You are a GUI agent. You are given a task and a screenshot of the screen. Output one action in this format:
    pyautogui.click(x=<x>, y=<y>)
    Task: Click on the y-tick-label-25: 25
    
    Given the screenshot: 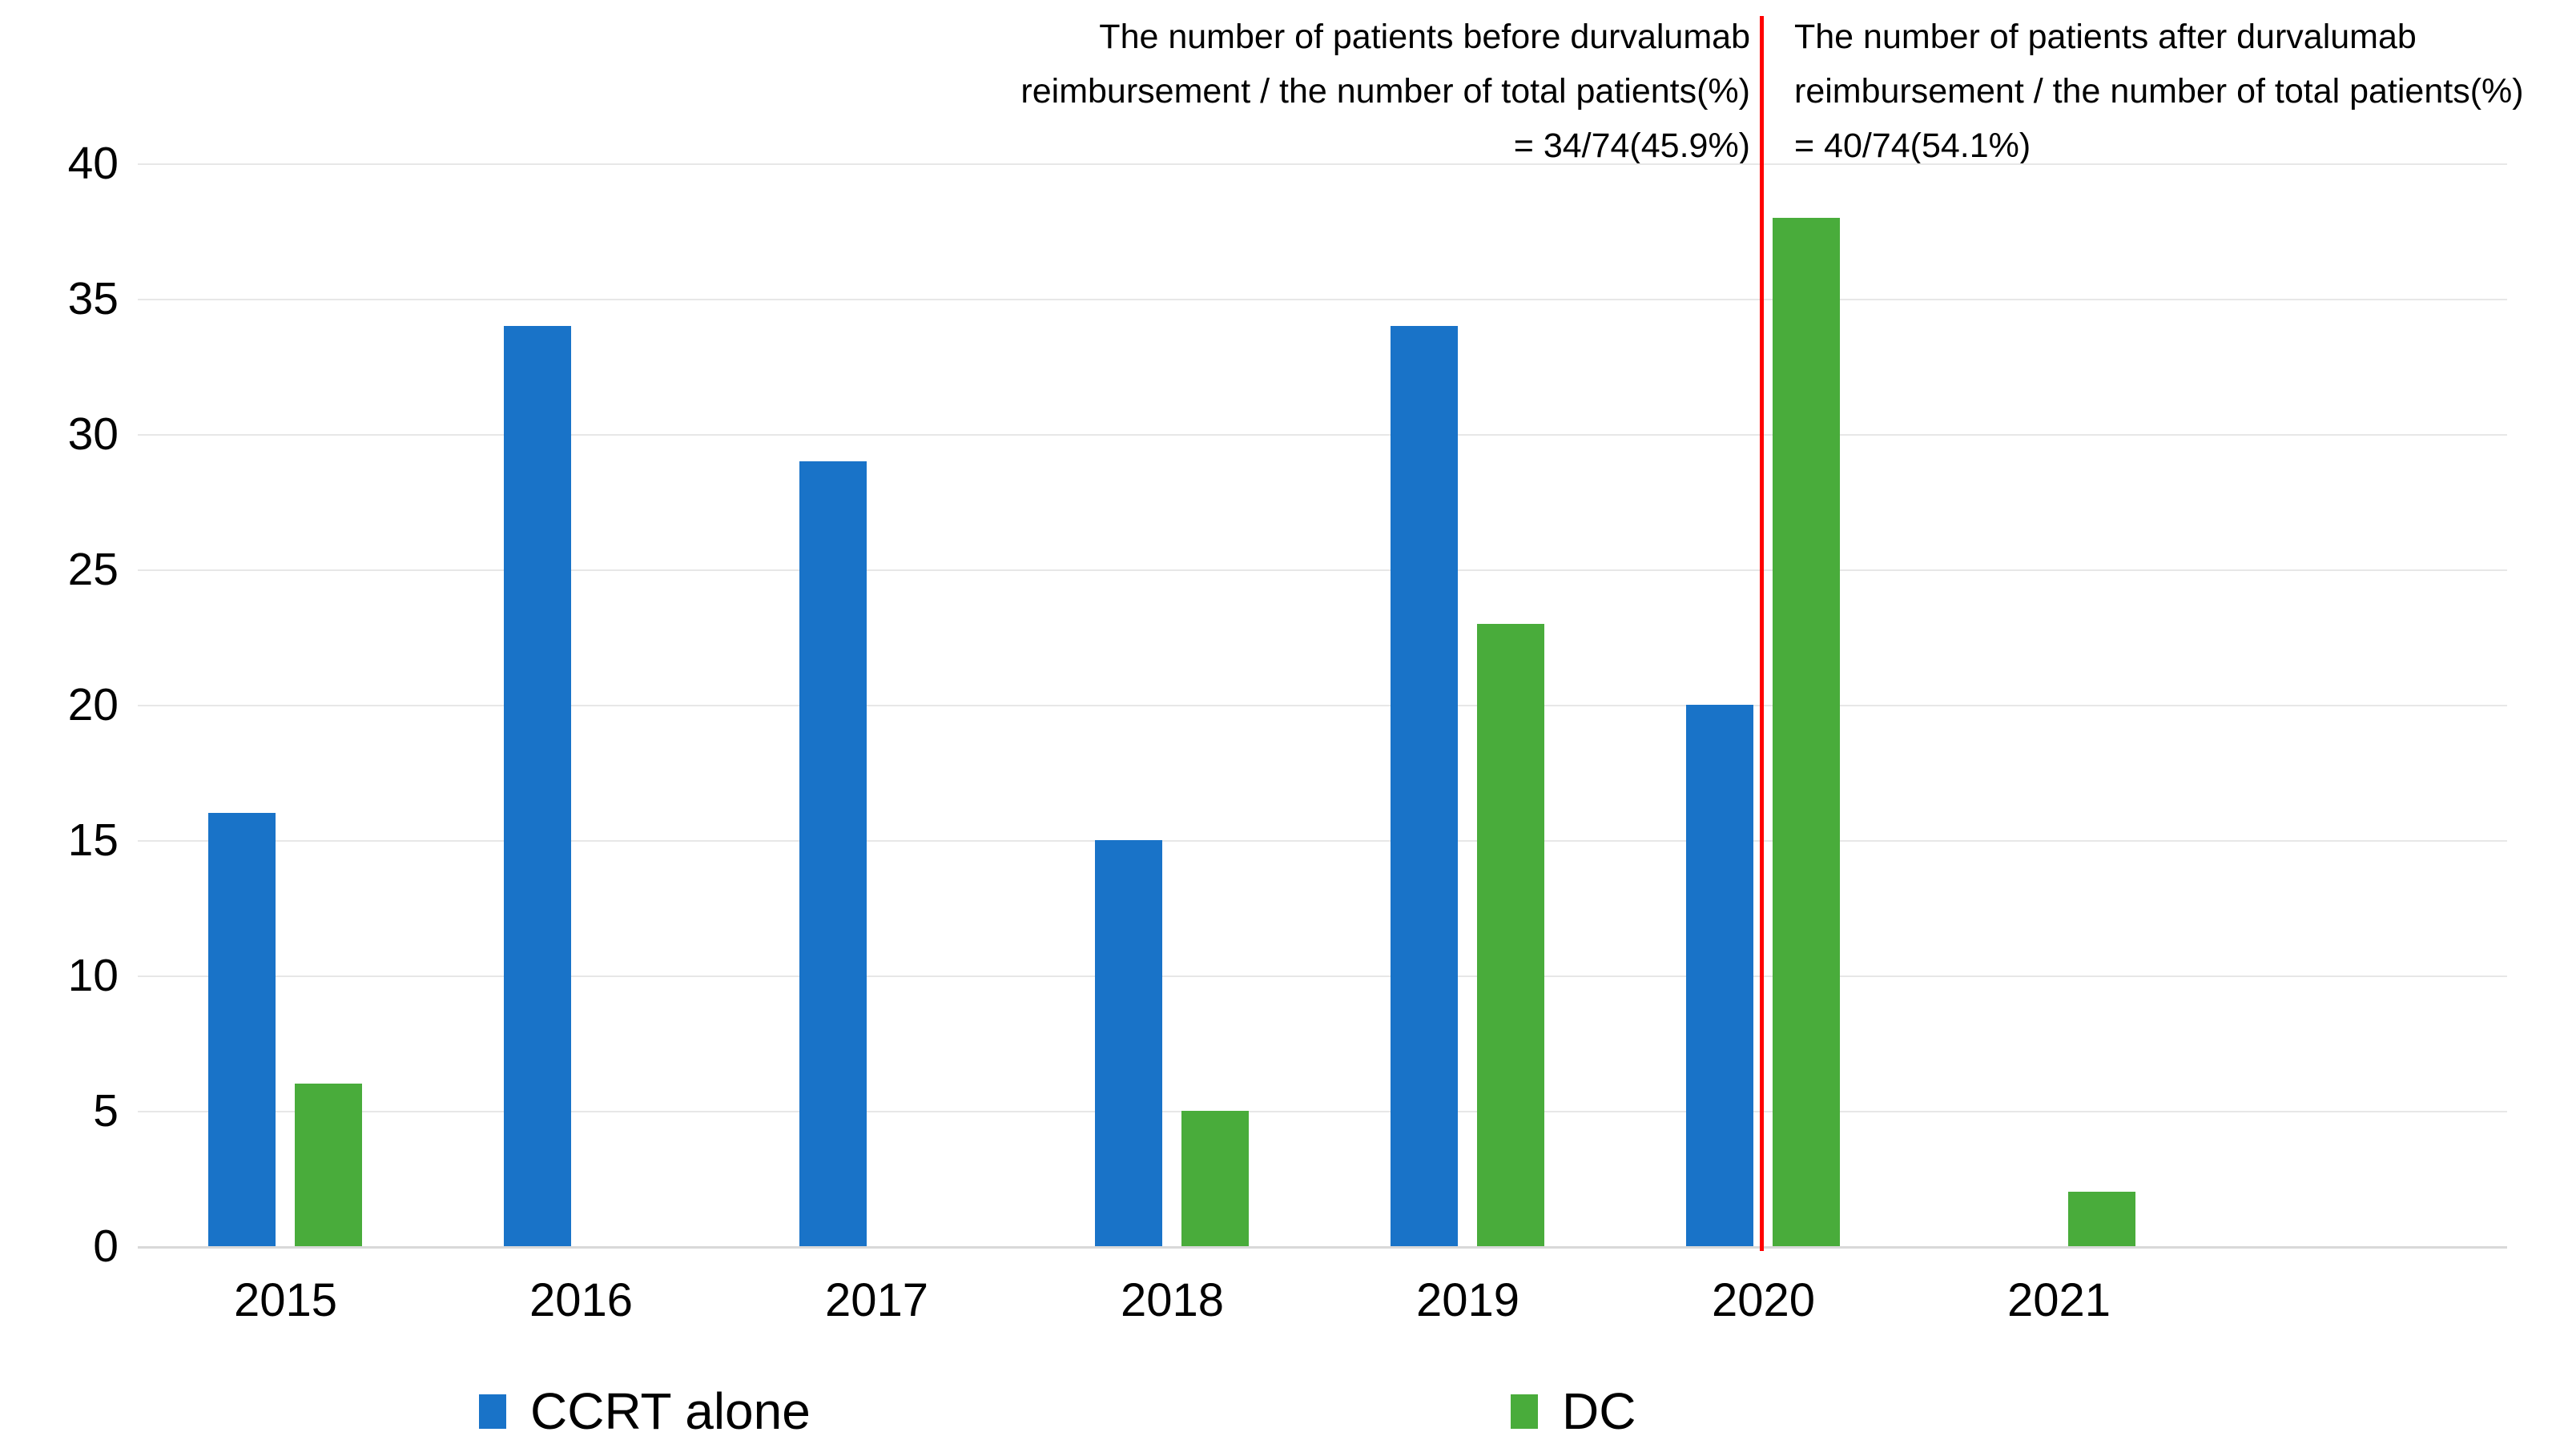 What is the action you would take?
    pyautogui.click(x=93, y=569)
    